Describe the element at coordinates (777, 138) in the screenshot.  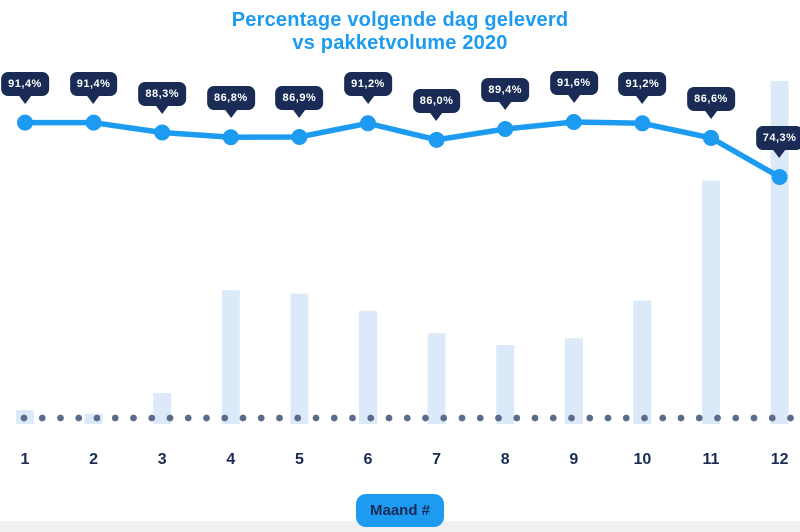
I see `value-badge: 74,3%` at that location.